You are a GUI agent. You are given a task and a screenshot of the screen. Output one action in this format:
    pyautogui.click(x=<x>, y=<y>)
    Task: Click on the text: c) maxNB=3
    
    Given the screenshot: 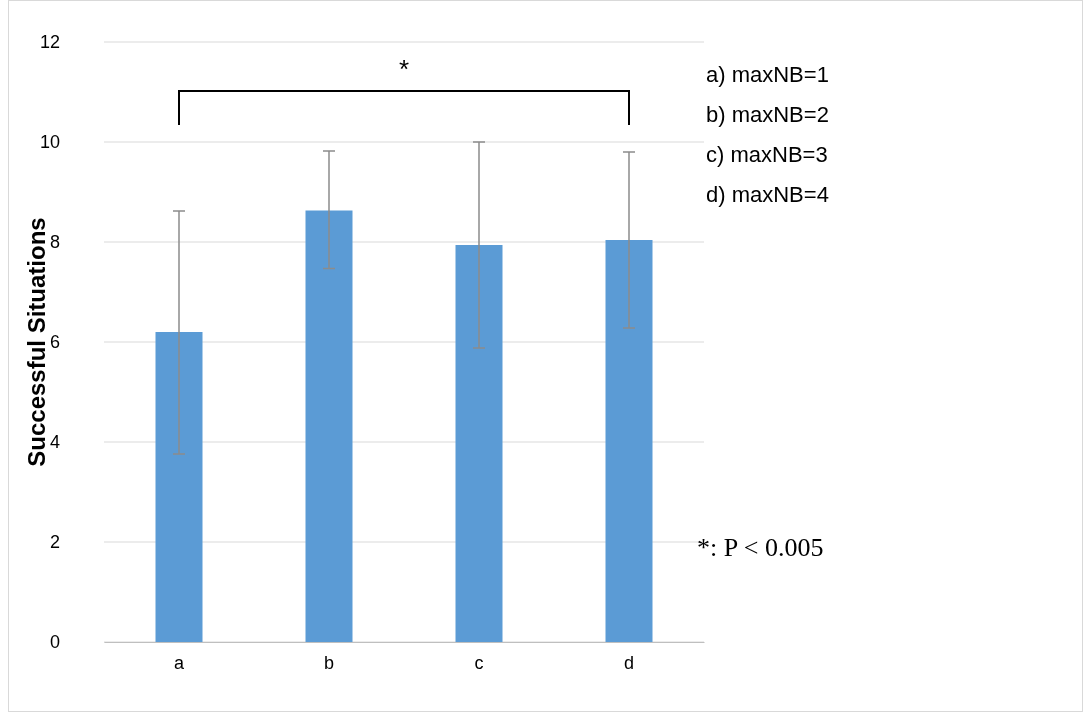 What is the action you would take?
    pyautogui.click(x=767, y=154)
    